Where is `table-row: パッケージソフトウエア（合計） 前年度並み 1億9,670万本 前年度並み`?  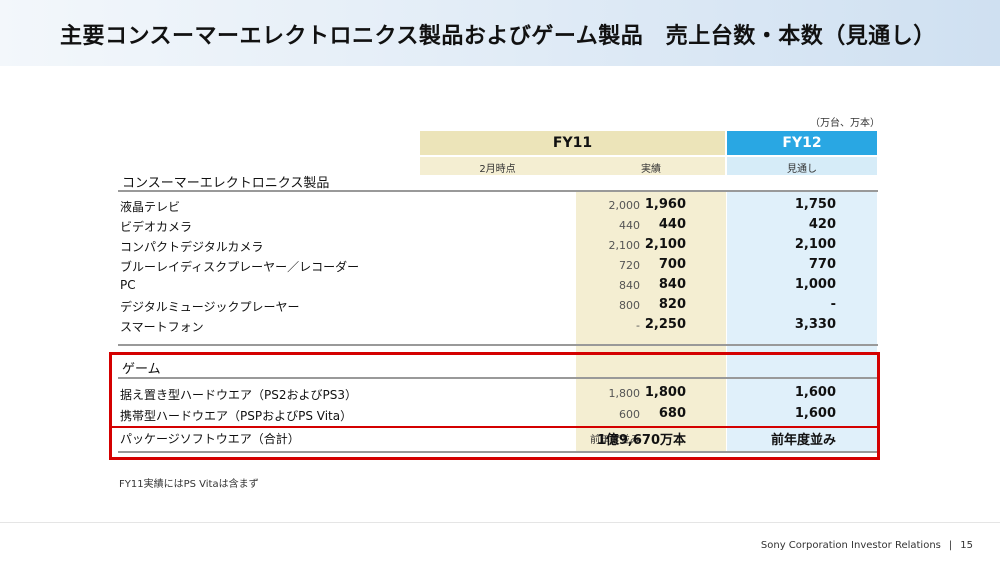
table-row: パッケージソフトウエア（合計） 前年度並み 1億9,670万本 前年度並み is located at coordinates (500, 438).